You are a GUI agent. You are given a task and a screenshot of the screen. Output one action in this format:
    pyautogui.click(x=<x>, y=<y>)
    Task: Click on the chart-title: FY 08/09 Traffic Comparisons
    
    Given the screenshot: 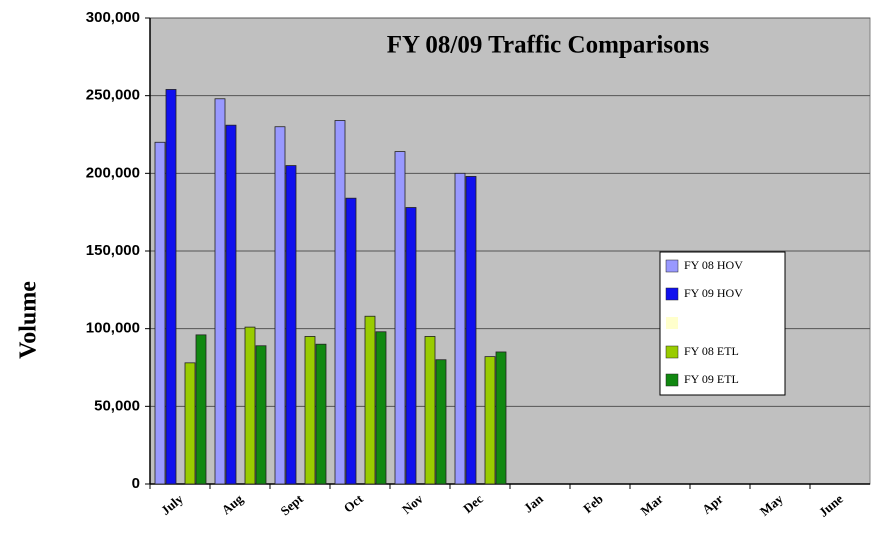 What is the action you would take?
    pyautogui.click(x=548, y=45)
    